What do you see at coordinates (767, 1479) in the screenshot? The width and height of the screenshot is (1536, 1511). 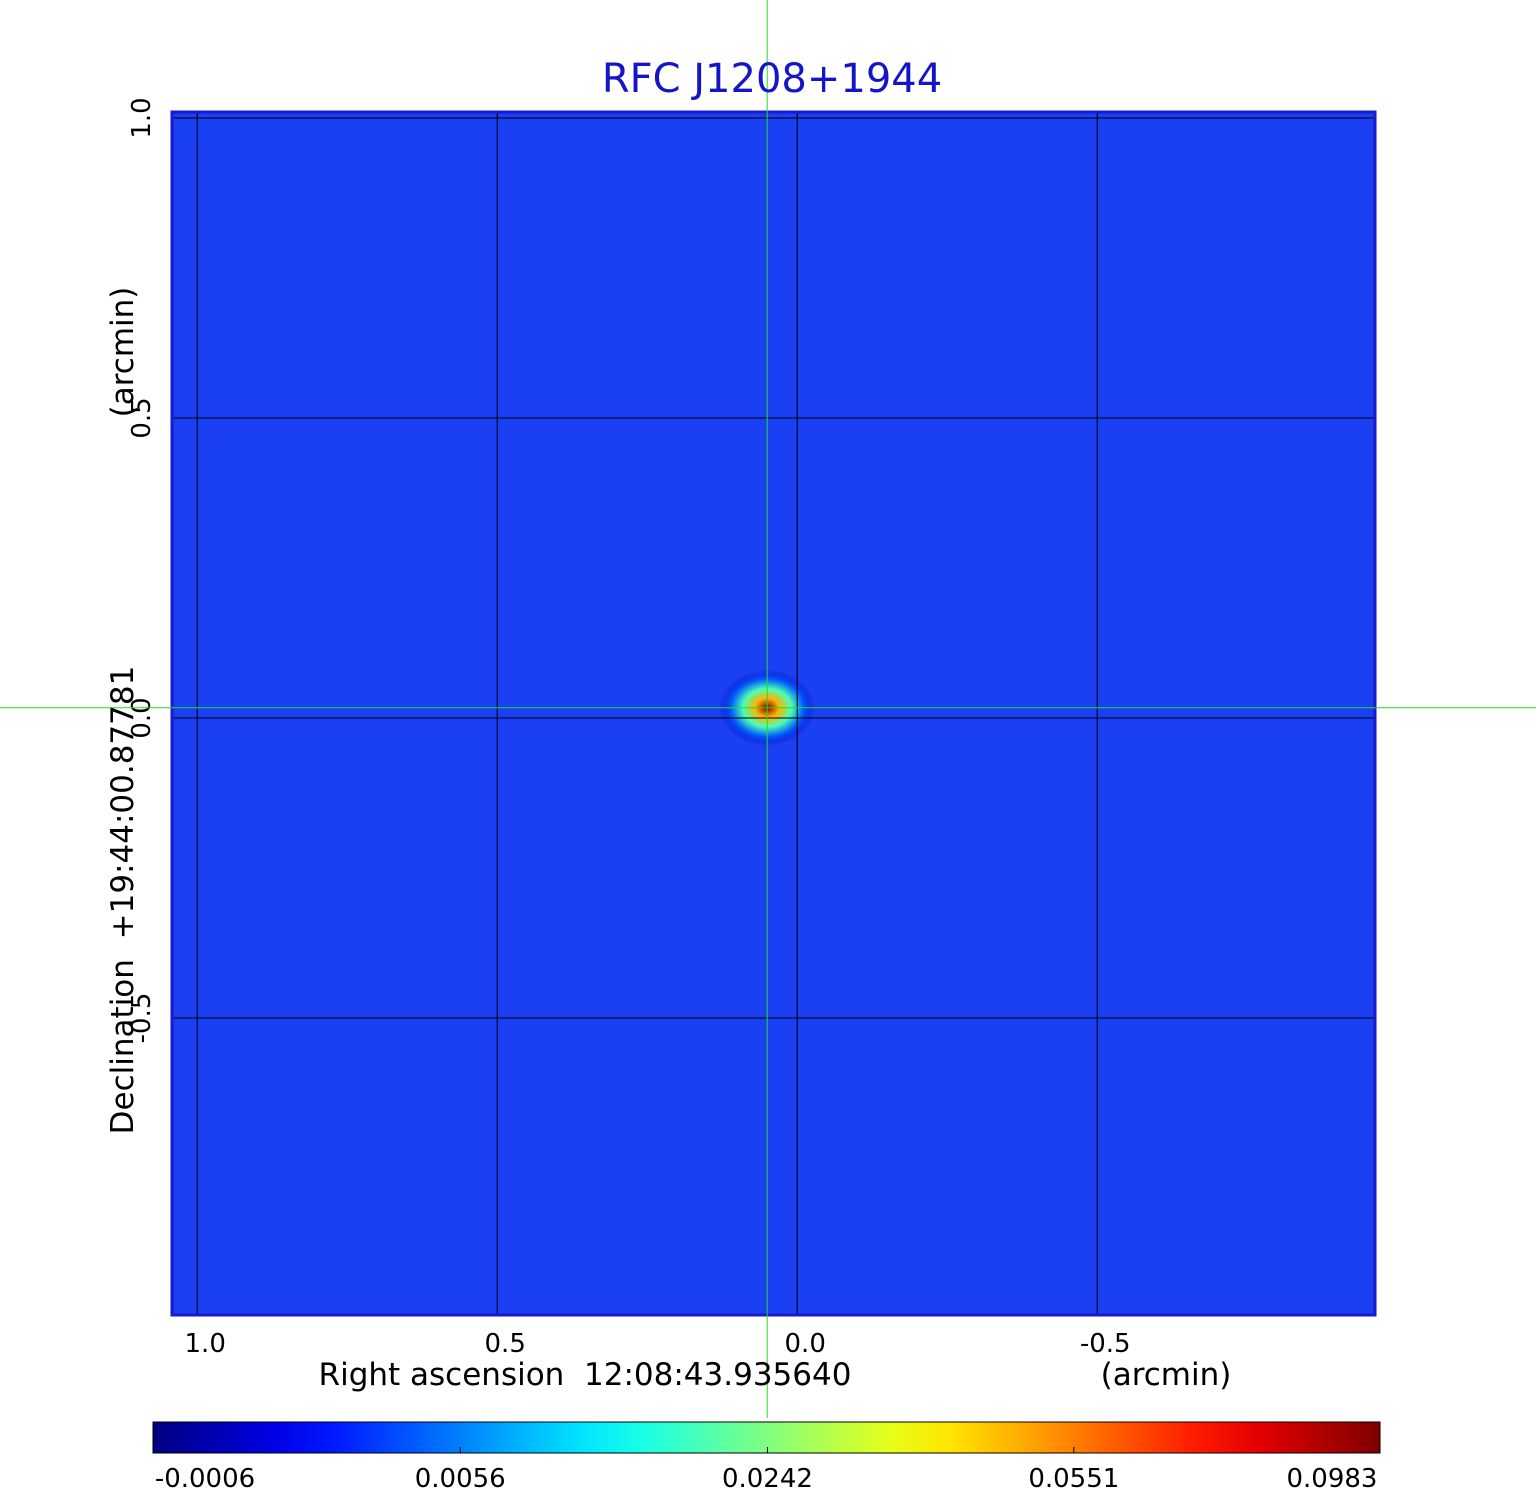 I see `colorbar-tick-label: 0.0242` at bounding box center [767, 1479].